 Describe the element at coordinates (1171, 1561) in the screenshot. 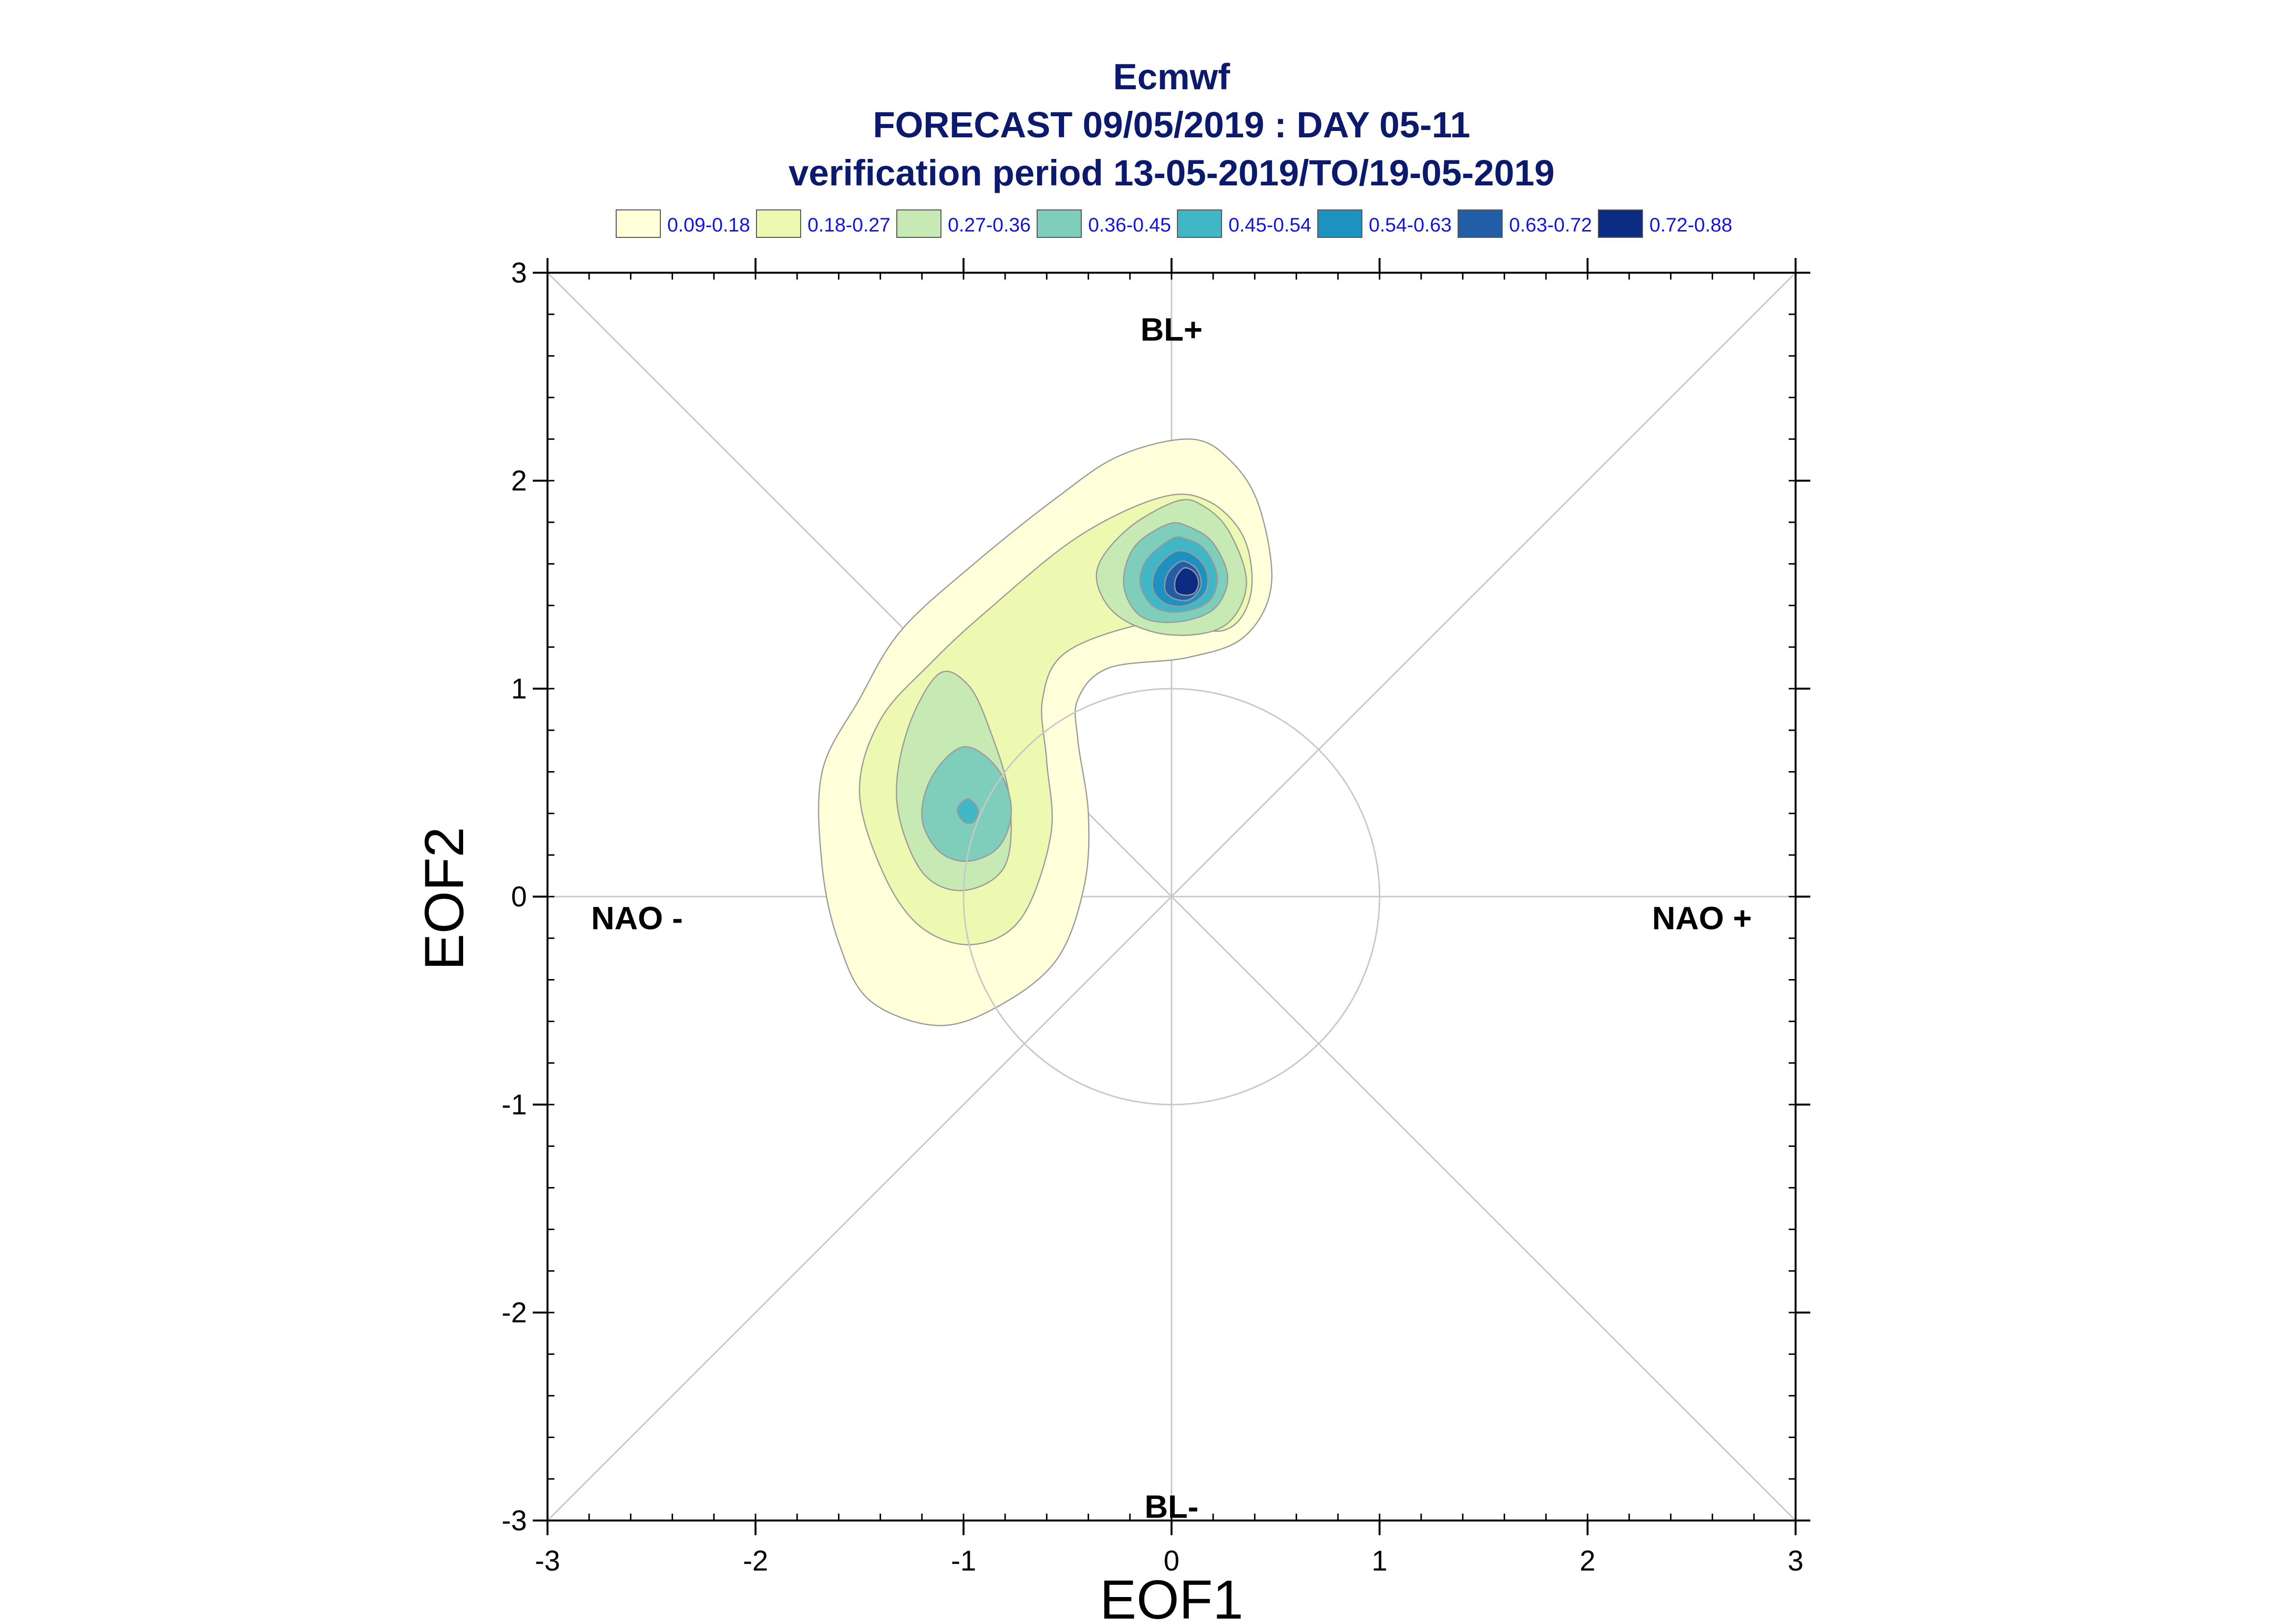

I see `x-tick-label: 0` at that location.